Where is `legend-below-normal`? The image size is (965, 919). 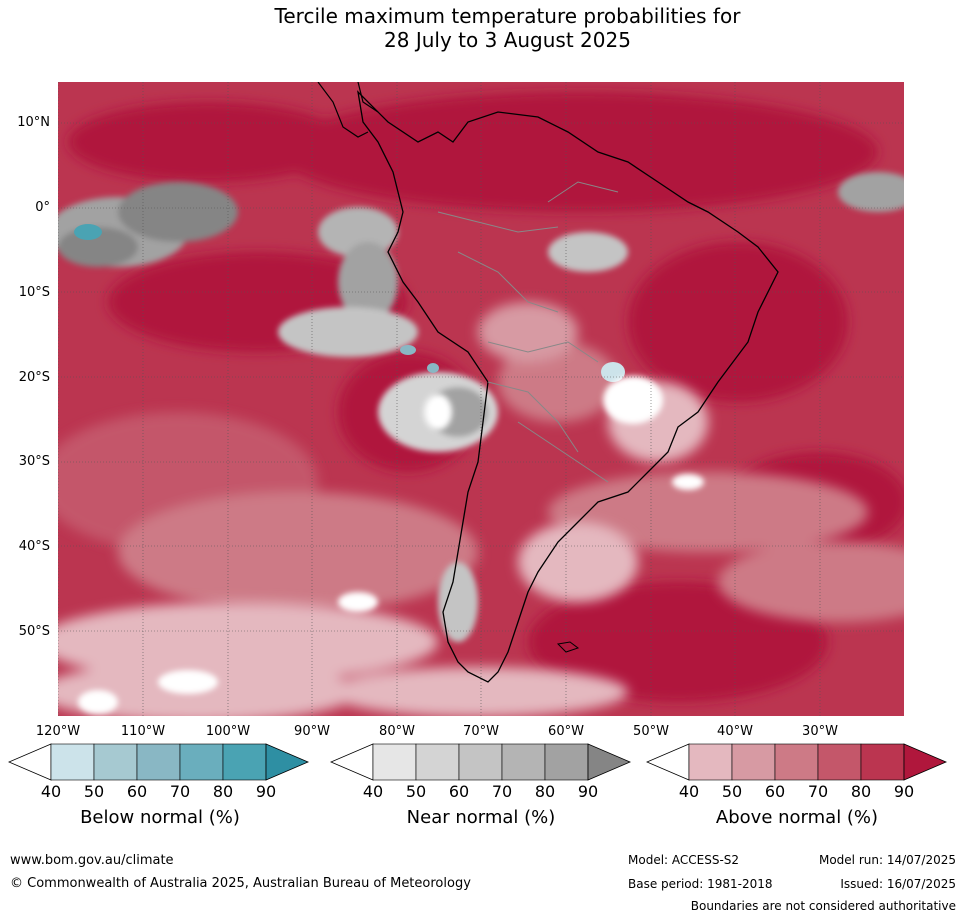
legend-below-normal is located at coordinates (159, 762).